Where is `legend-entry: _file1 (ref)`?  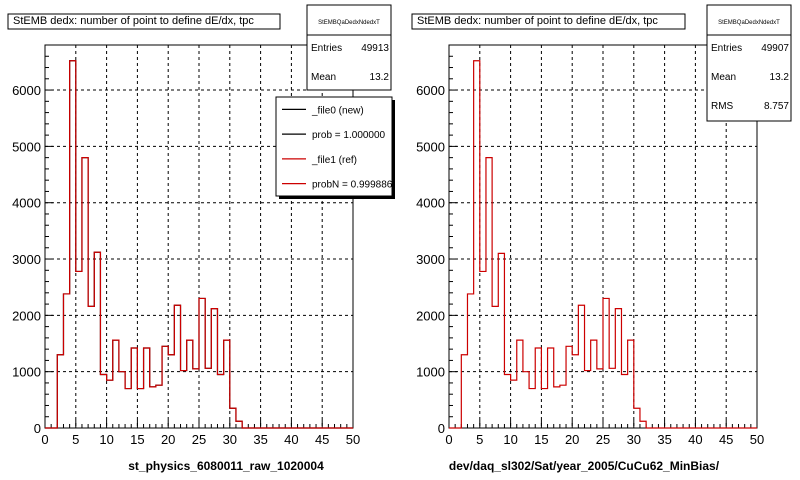
legend-entry: _file1 (ref) is located at coordinates (334, 160).